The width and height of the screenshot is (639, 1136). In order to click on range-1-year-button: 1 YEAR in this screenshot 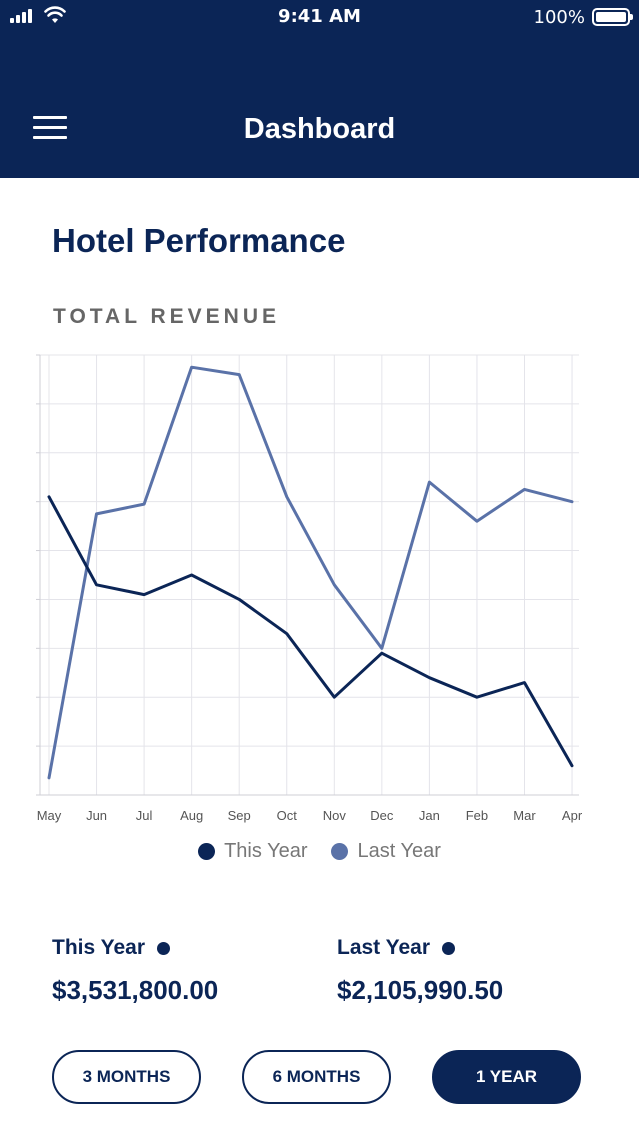, I will do `click(506, 1077)`.